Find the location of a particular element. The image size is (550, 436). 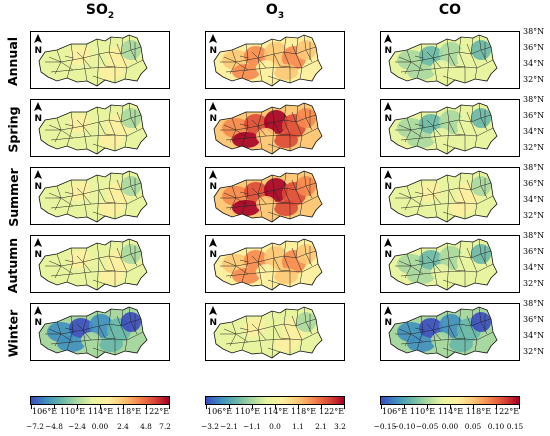

colorbar-o3 is located at coordinates (275, 402).